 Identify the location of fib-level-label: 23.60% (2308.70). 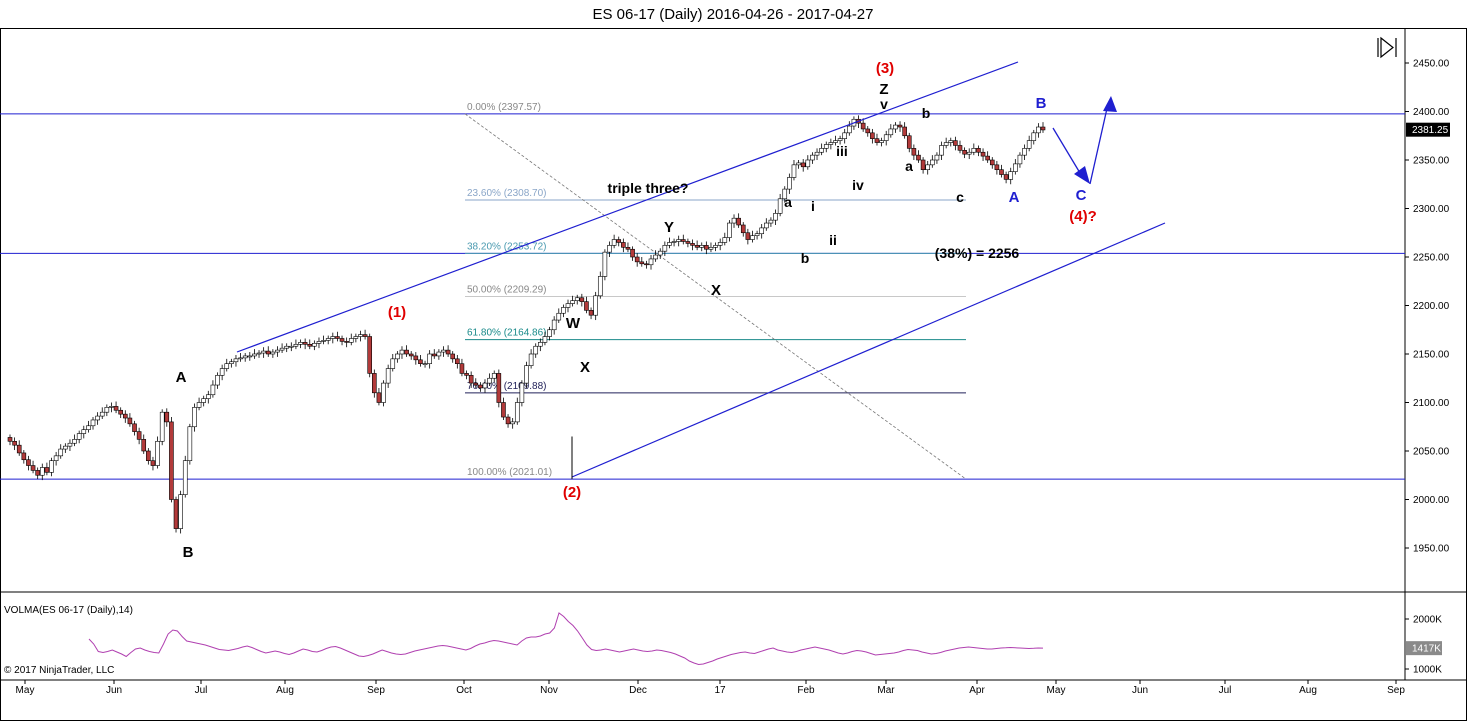
(507, 193).